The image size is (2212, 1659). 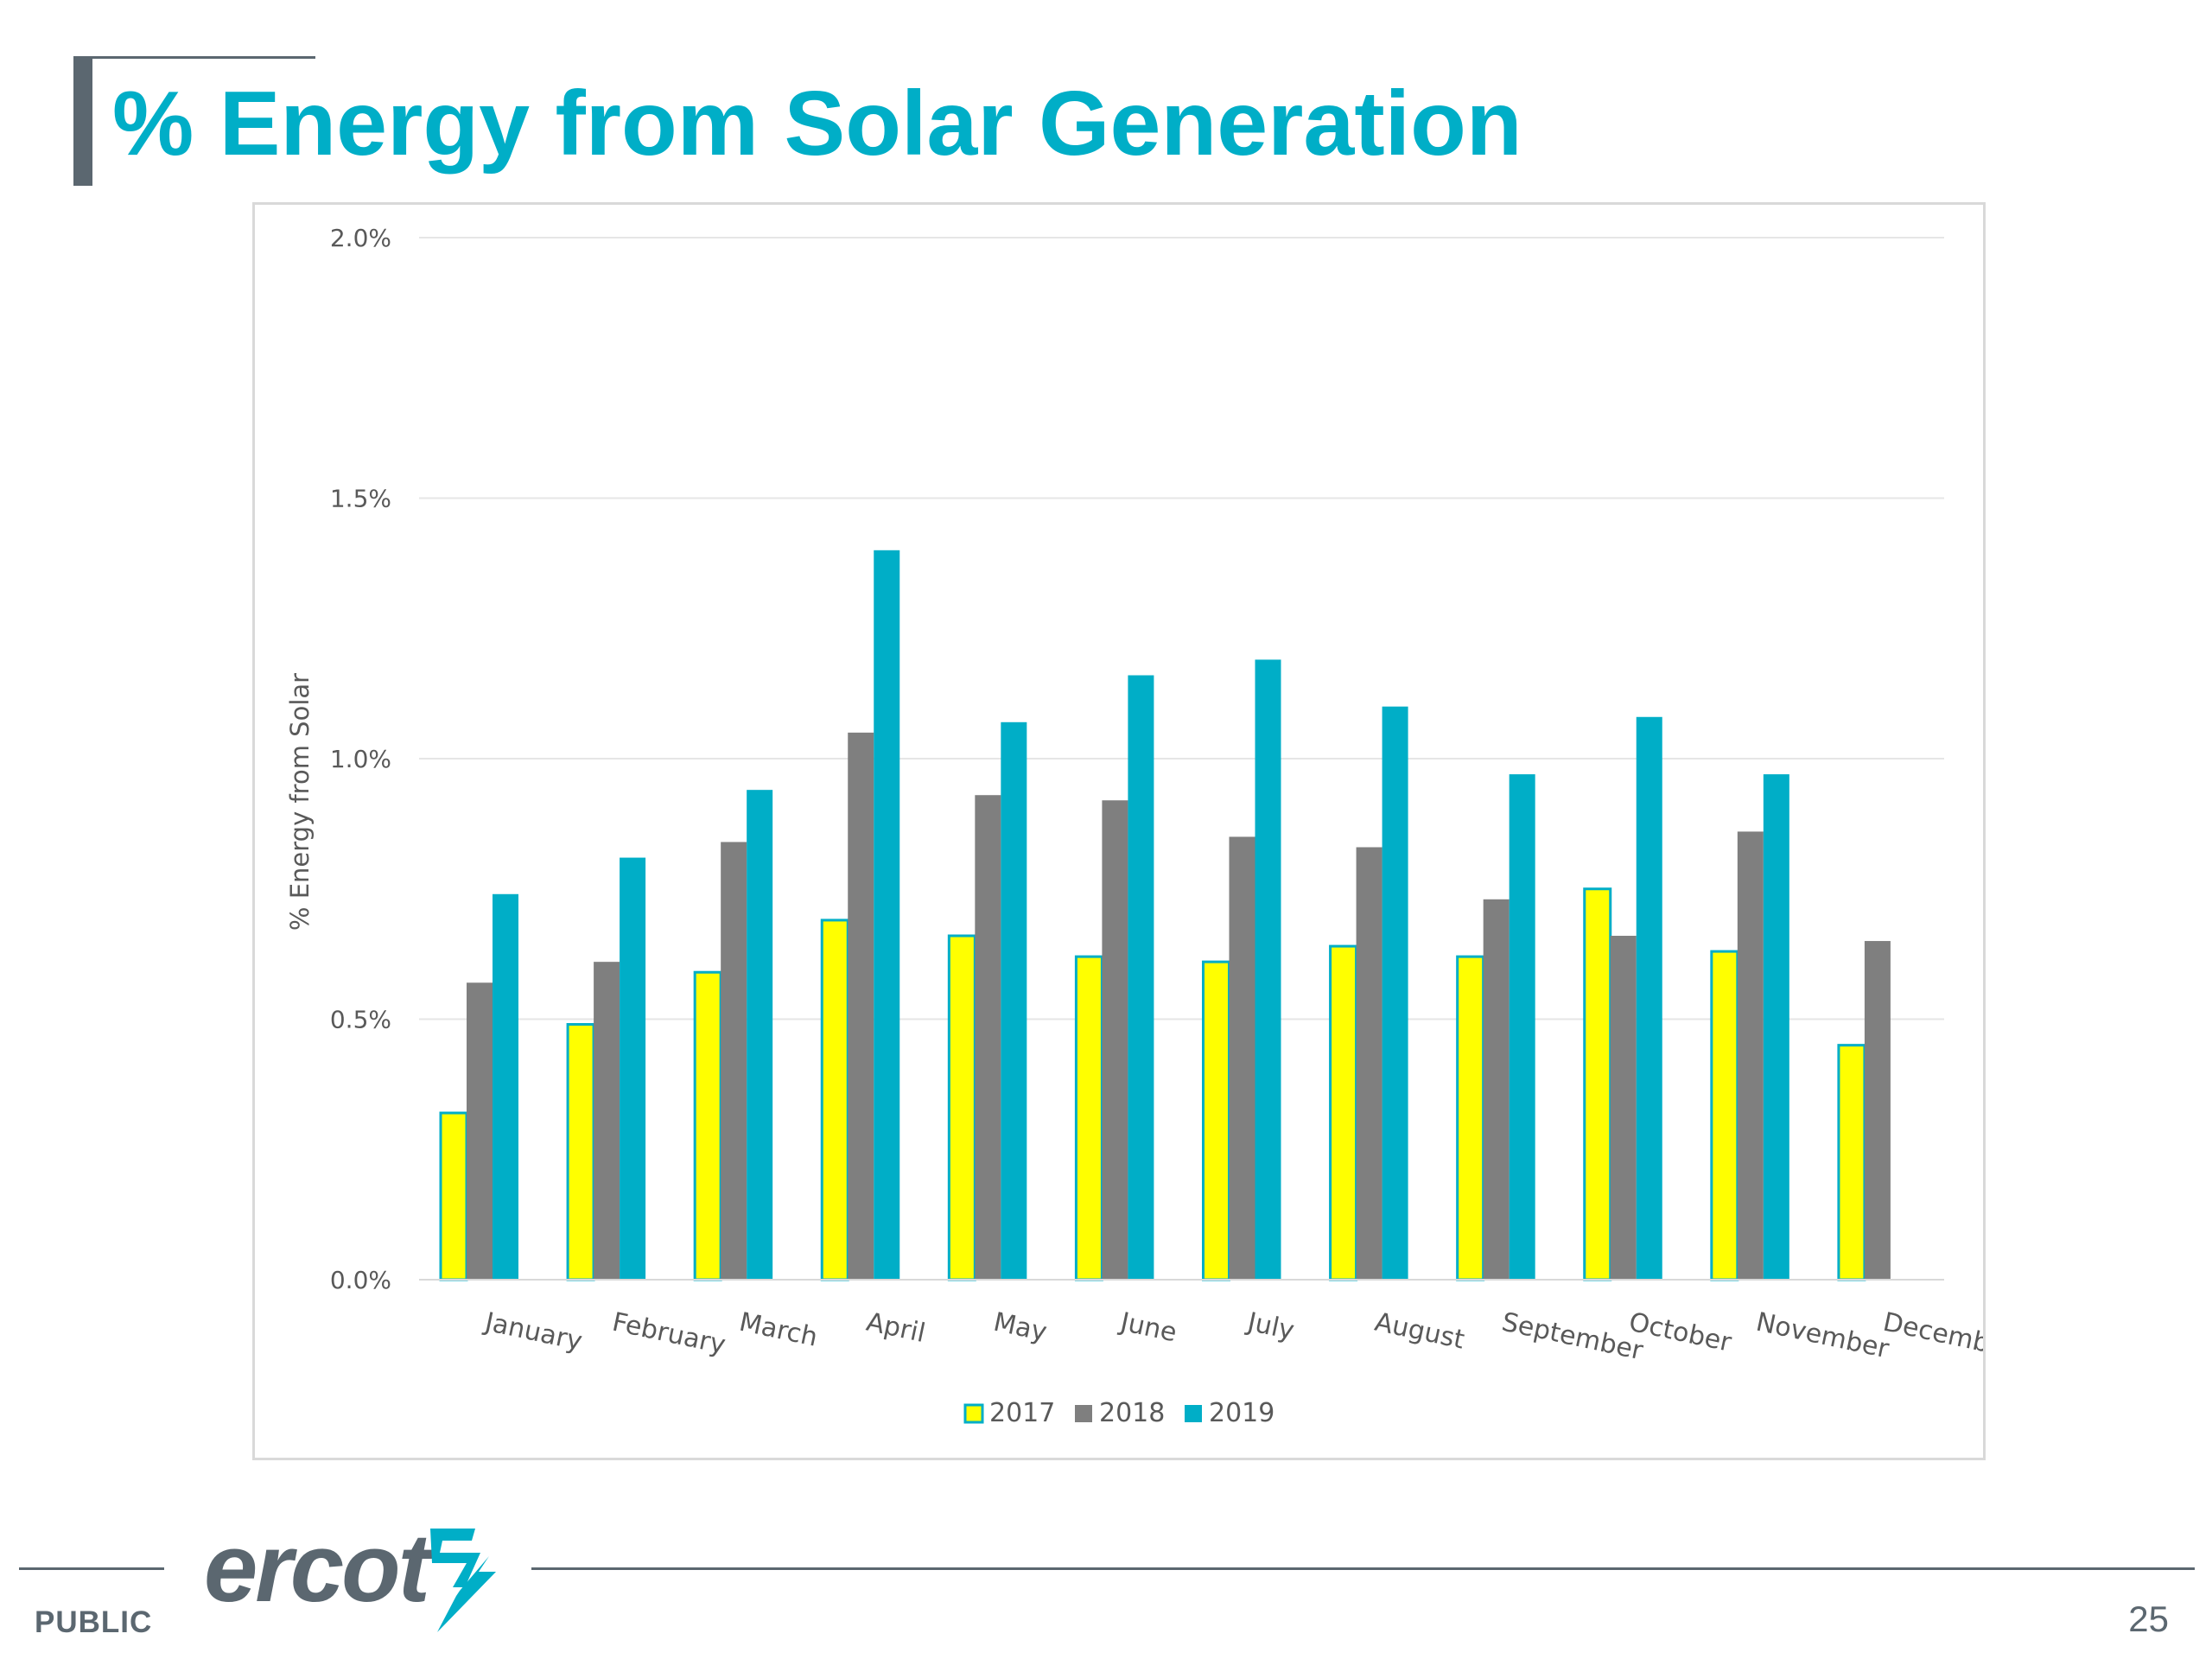 I want to click on x-tick-label: April, so click(x=896, y=1328).